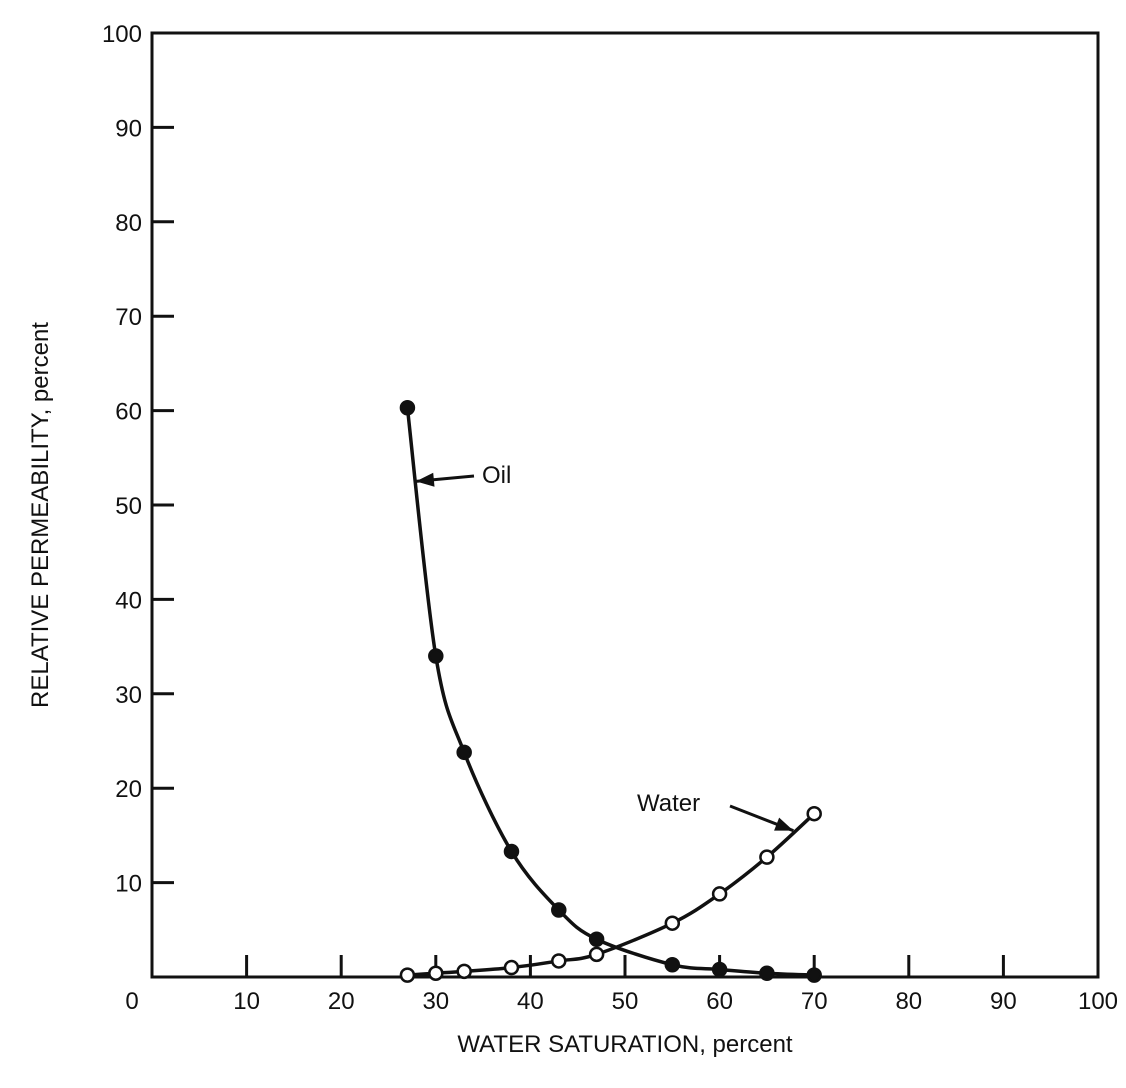 The image size is (1126, 1088). What do you see at coordinates (128, 317) in the screenshot?
I see `y-tick-label: 70` at bounding box center [128, 317].